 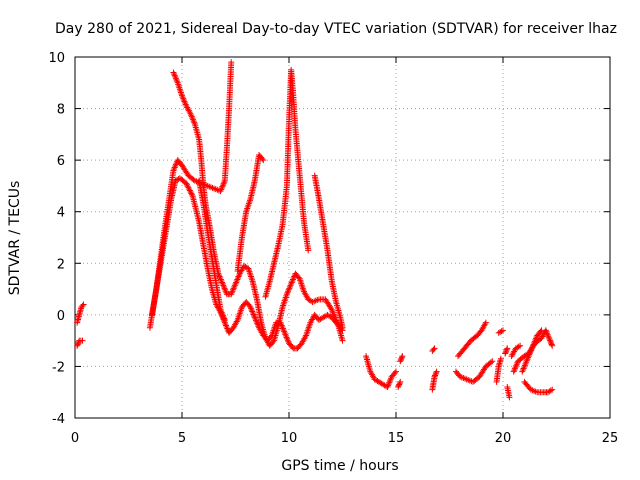 I want to click on x-tick-label: 25, so click(x=610, y=438).